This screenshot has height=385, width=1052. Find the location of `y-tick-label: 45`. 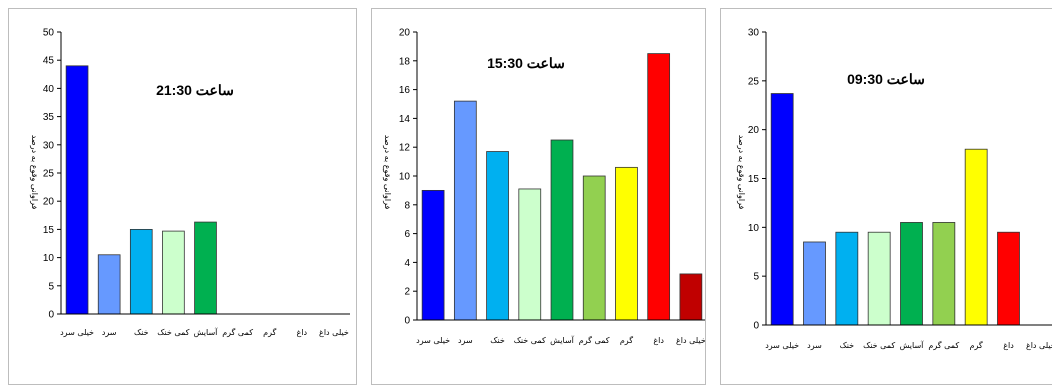

y-tick-label: 45 is located at coordinates (49, 61).